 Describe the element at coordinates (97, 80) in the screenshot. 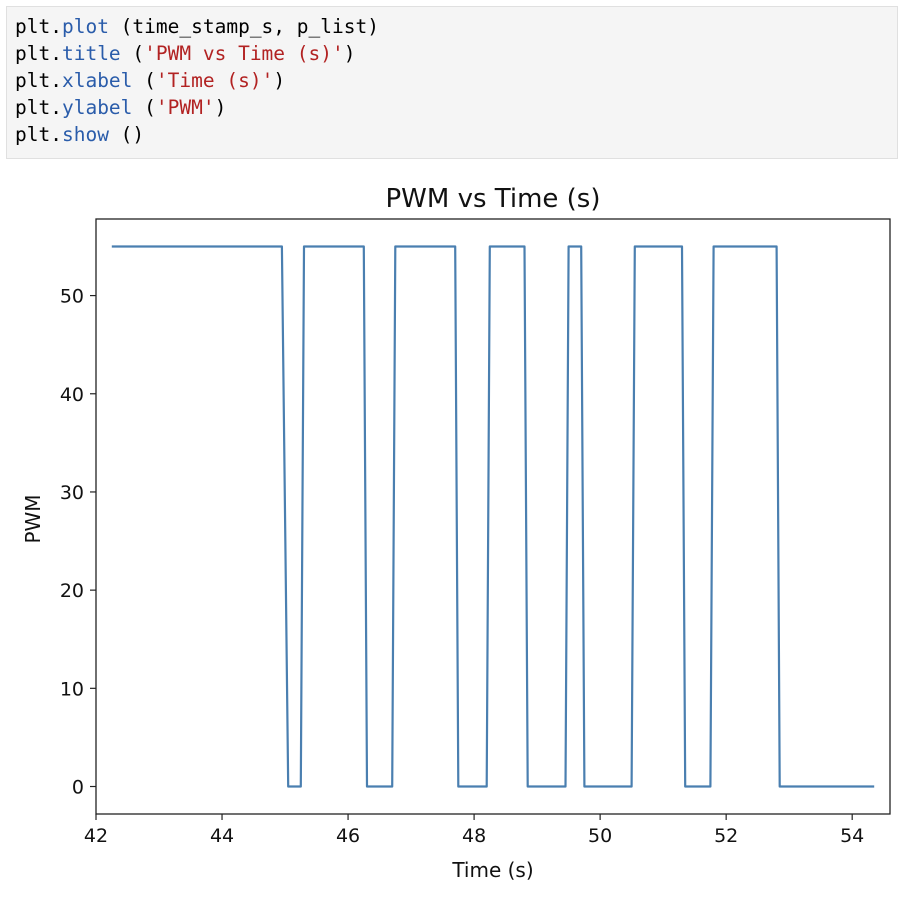

I see `code-function: xlabel` at that location.